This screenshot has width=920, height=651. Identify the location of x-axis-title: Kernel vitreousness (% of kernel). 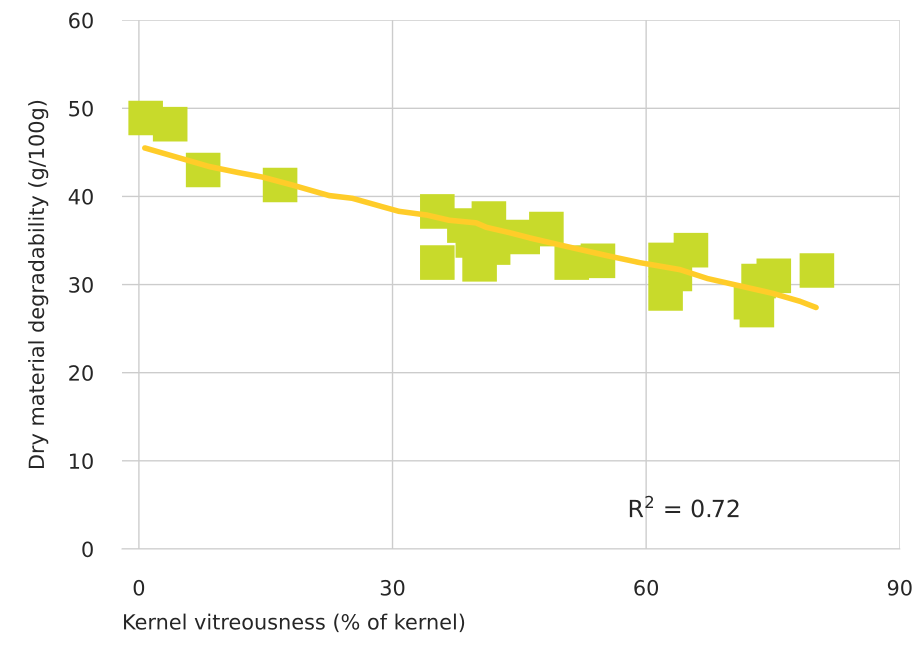
(294, 623).